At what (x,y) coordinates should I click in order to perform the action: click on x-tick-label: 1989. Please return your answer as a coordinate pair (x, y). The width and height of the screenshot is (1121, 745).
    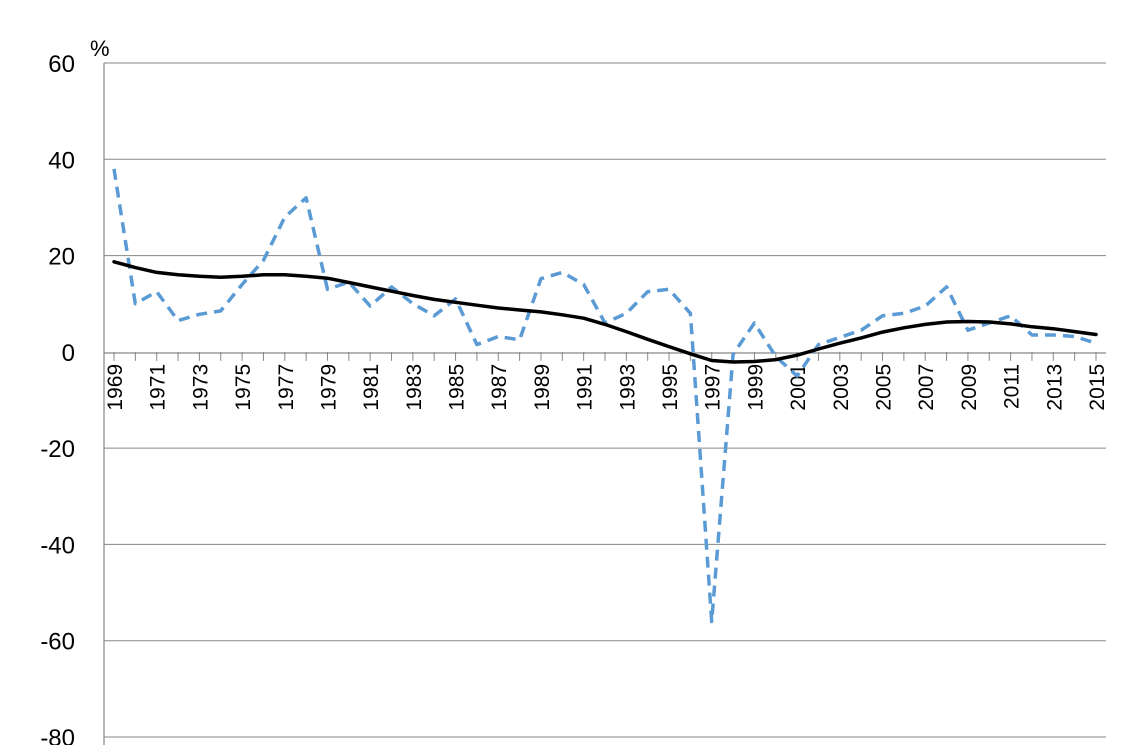
    Looking at the image, I should click on (542, 387).